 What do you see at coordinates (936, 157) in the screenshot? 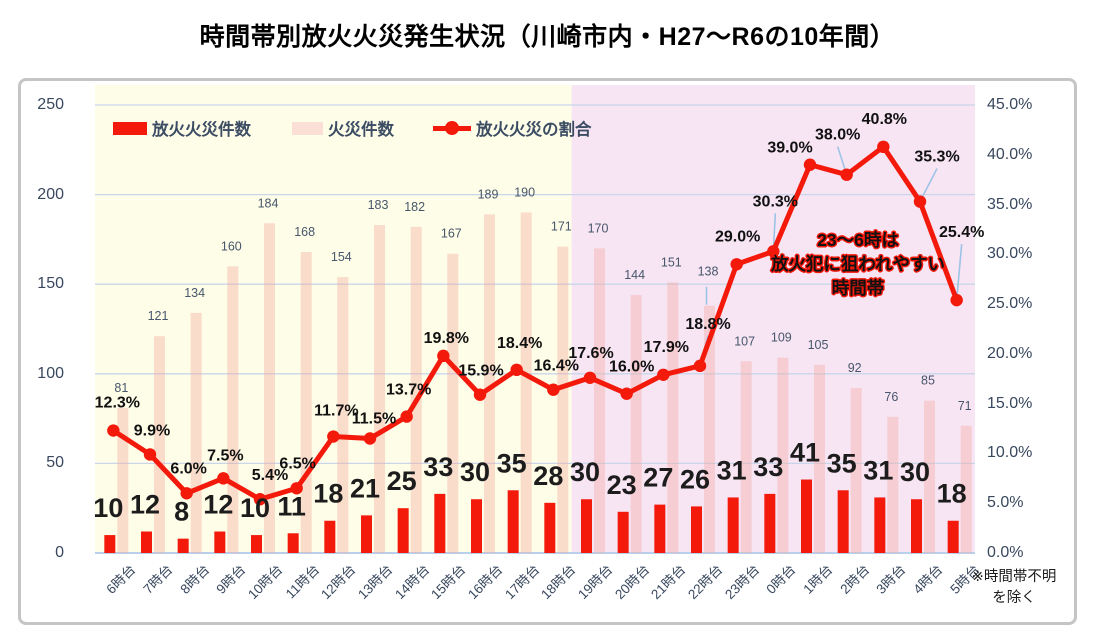
I see `arson-ratio-label: 35.3%` at bounding box center [936, 157].